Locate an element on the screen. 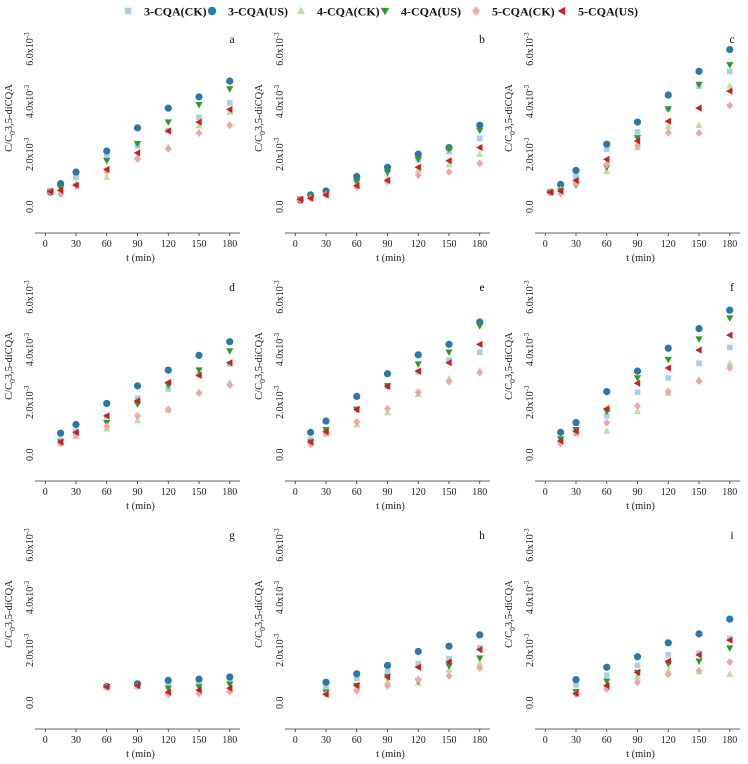  y-tick-label: 6.0x10-3 is located at coordinates (529, 297).